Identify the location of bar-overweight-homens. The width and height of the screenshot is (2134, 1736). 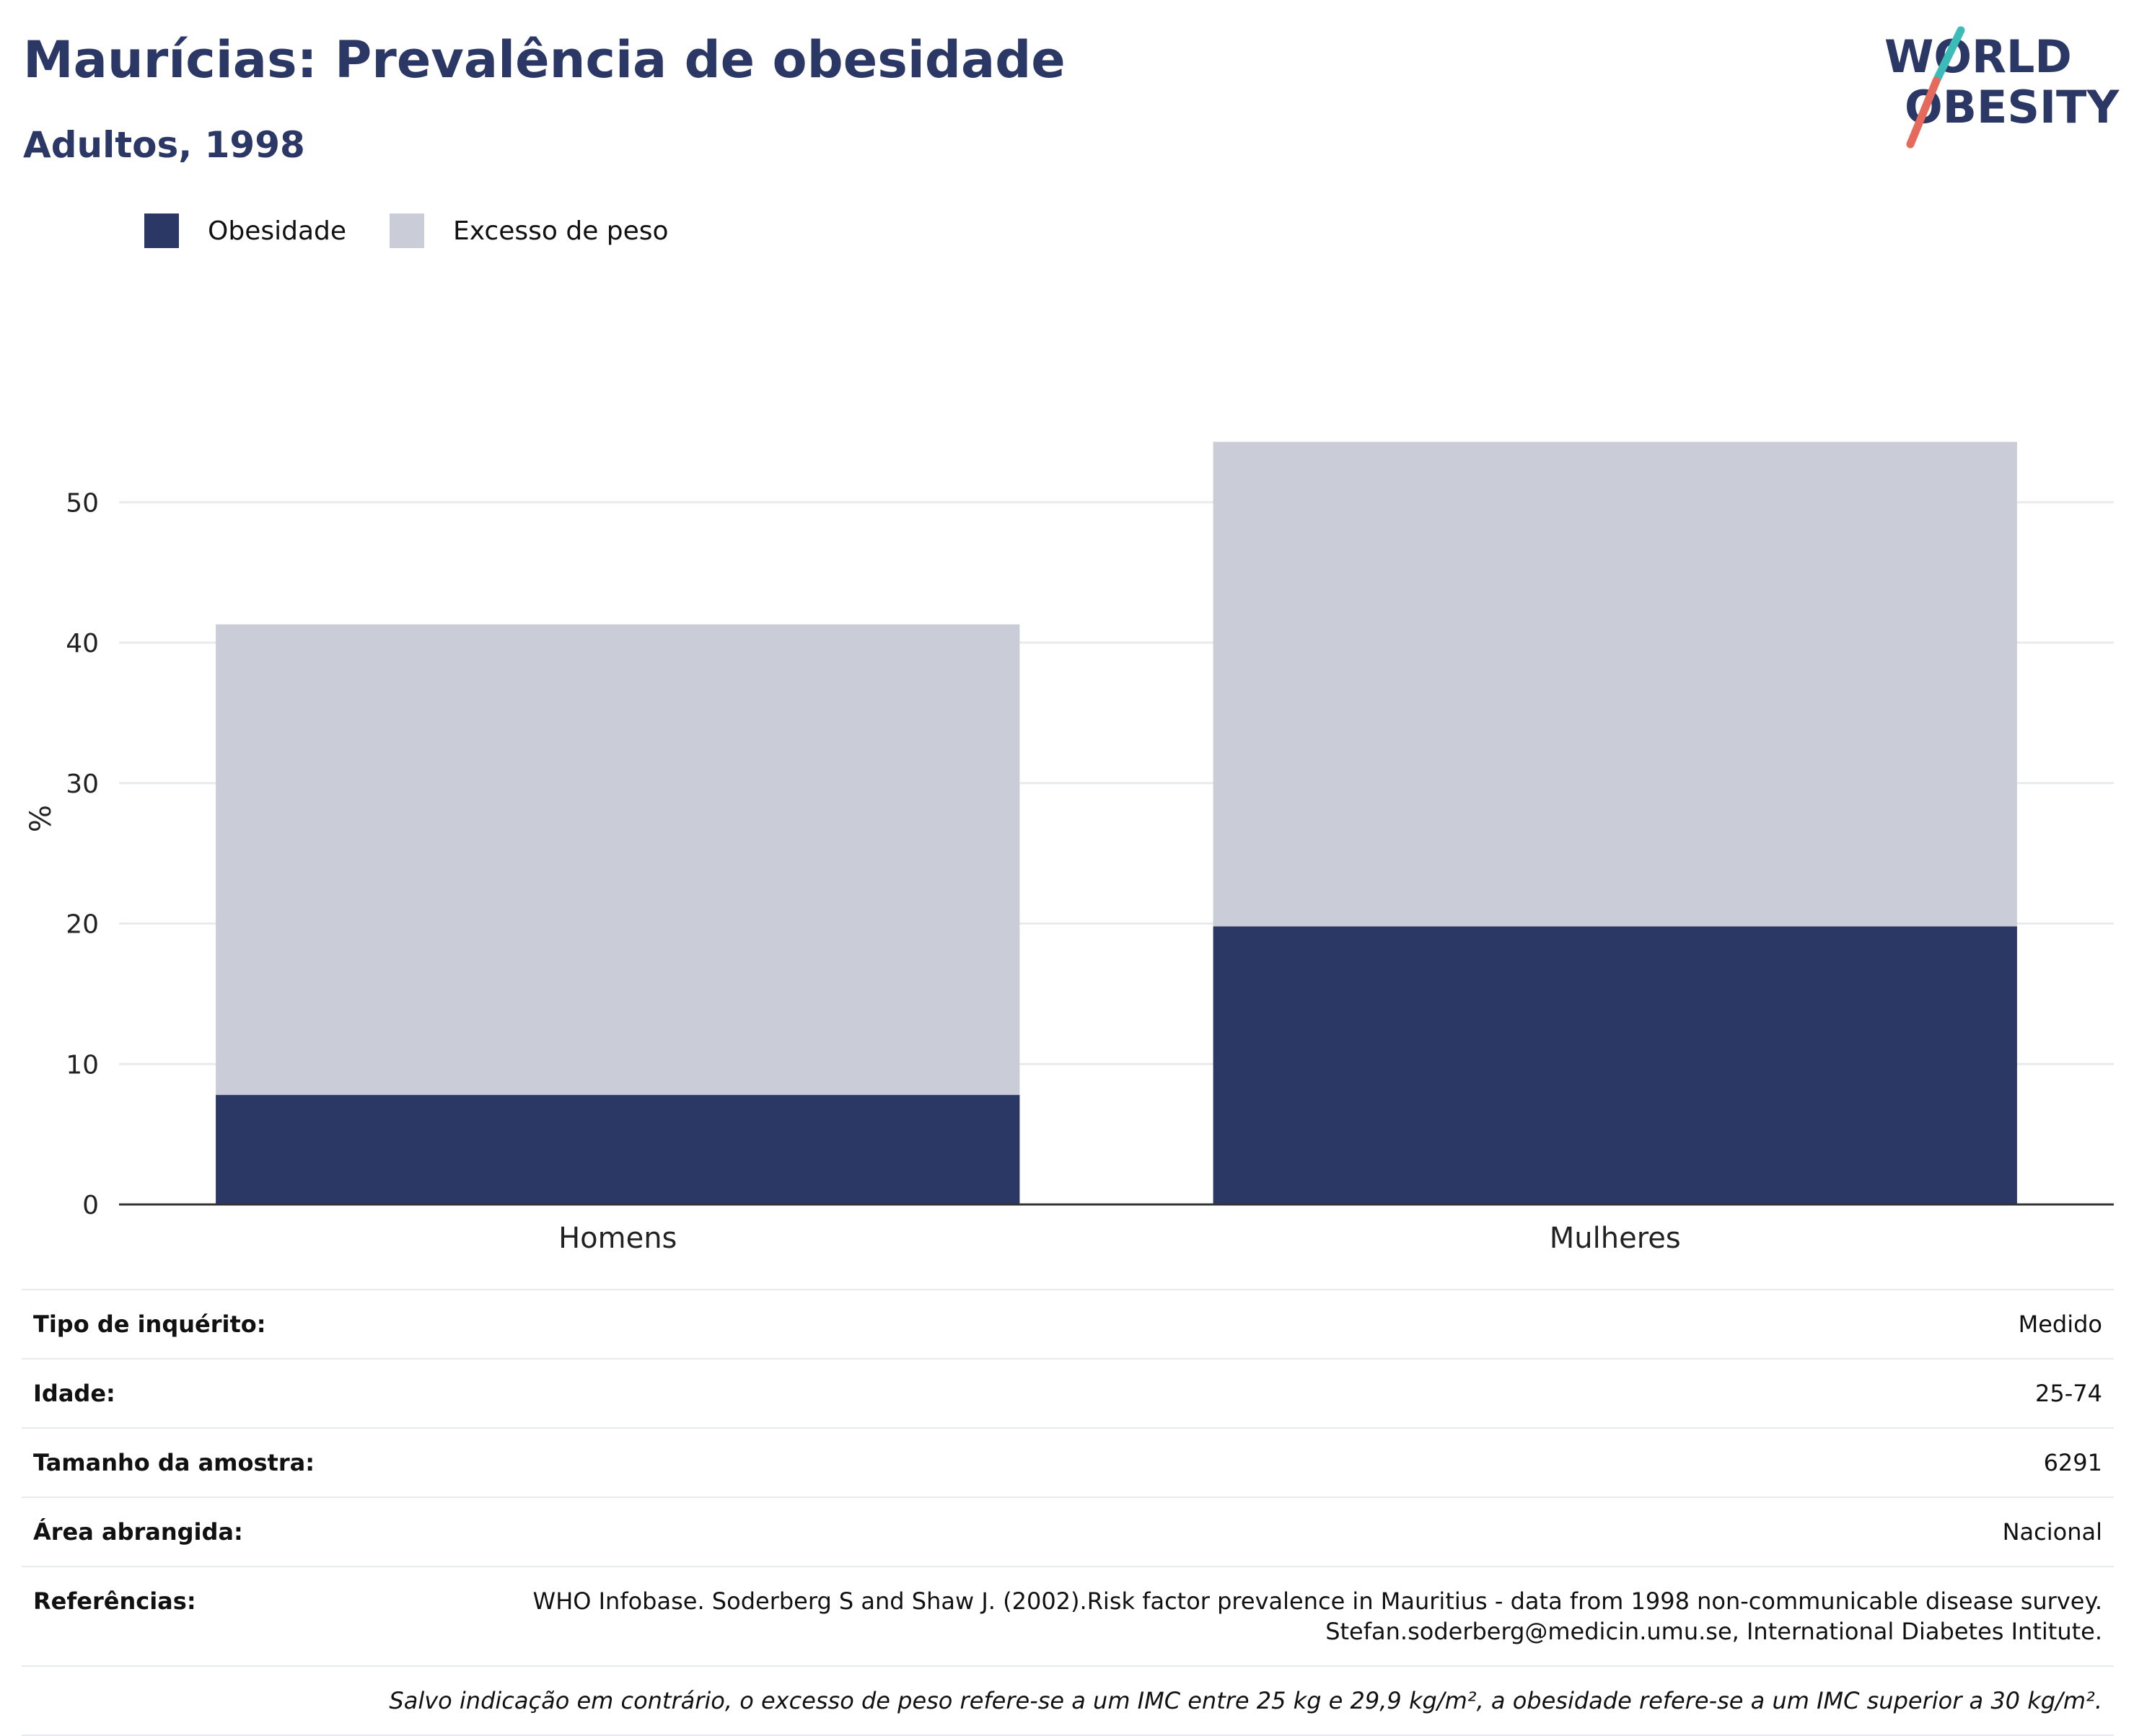
(618, 860).